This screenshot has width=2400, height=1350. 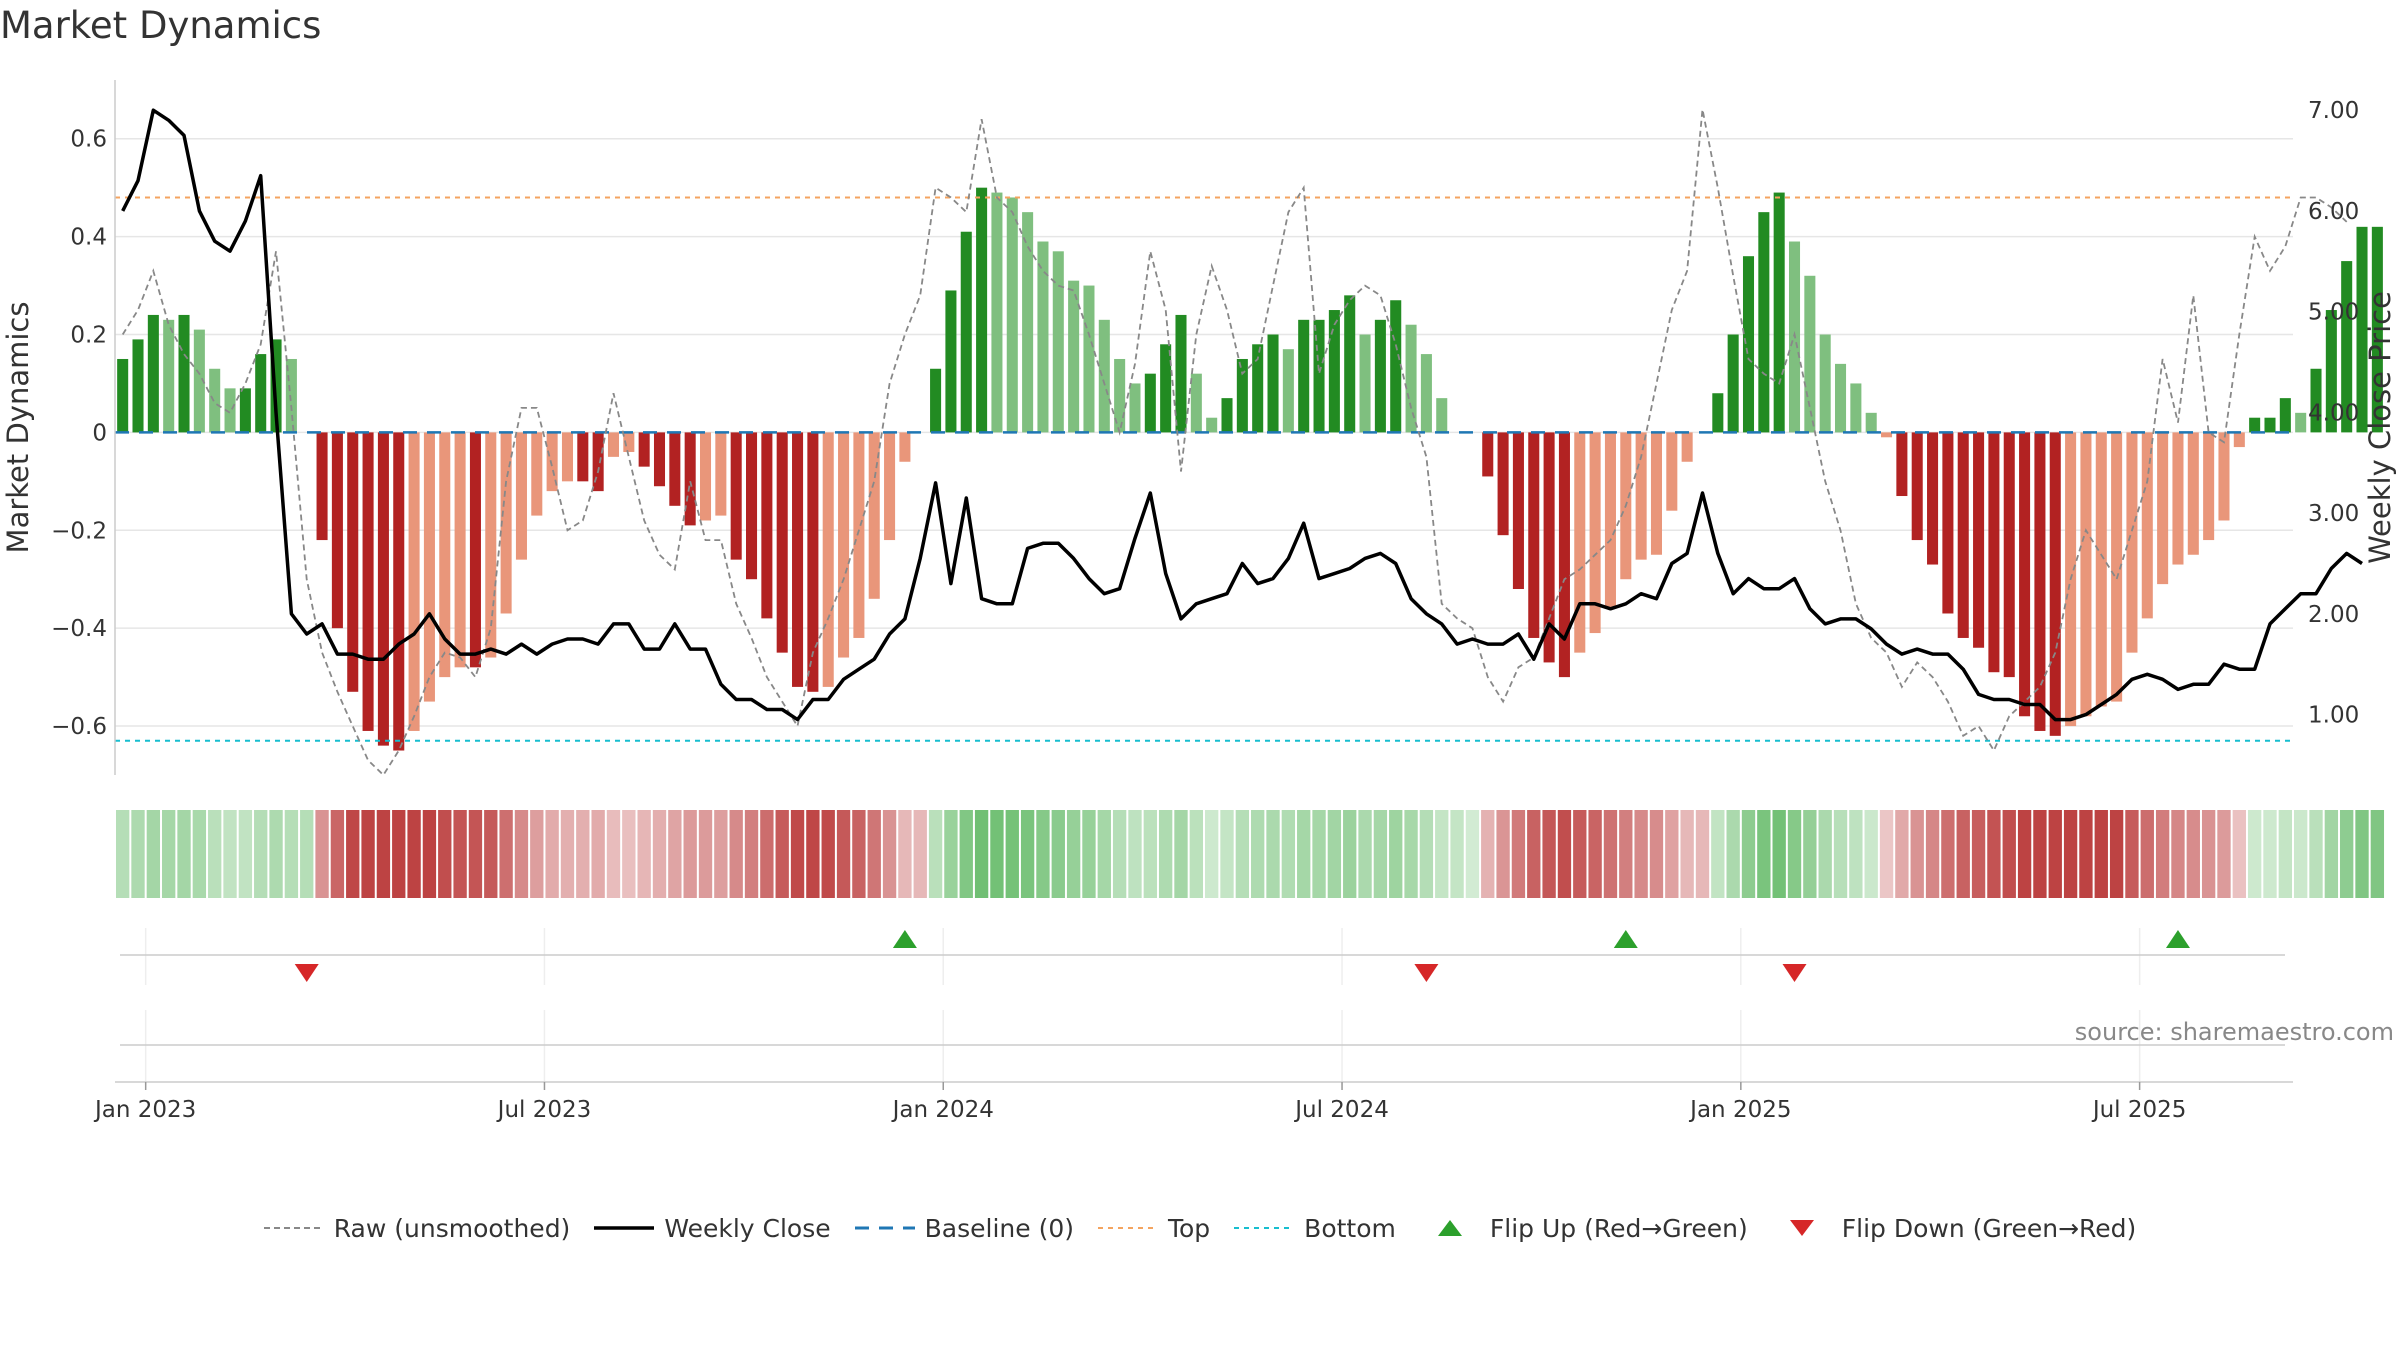 What do you see at coordinates (1449, 1228) in the screenshot?
I see `flip_up-legend-swatch` at bounding box center [1449, 1228].